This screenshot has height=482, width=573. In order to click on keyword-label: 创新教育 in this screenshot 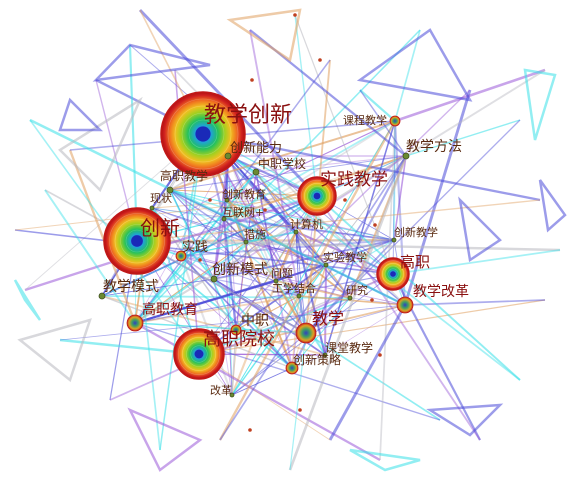, I will do `click(244, 194)`.